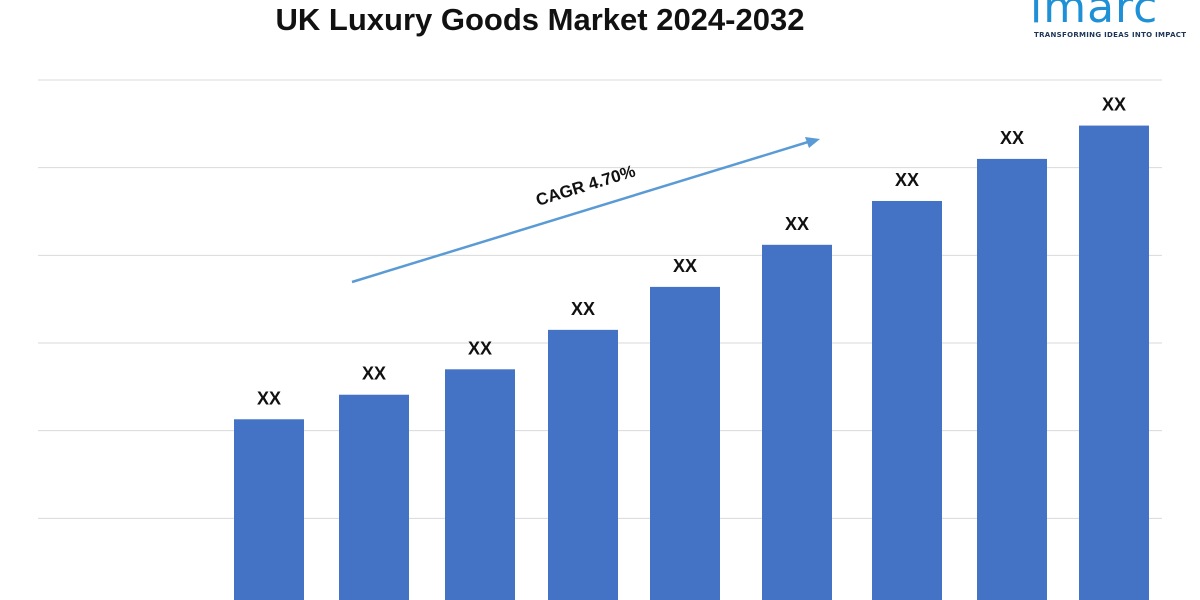  I want to click on bar-2032, so click(1114, 362).